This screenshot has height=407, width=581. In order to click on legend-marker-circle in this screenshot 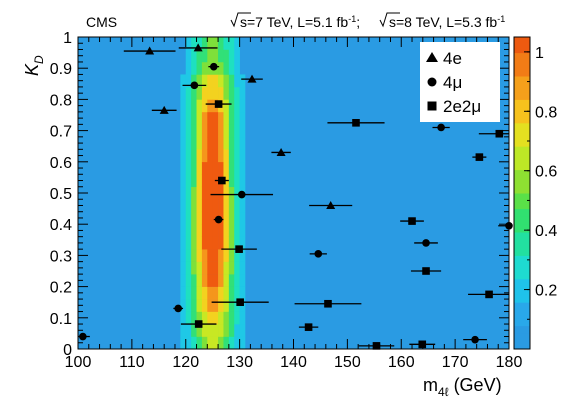, I will do `click(432, 82)`.